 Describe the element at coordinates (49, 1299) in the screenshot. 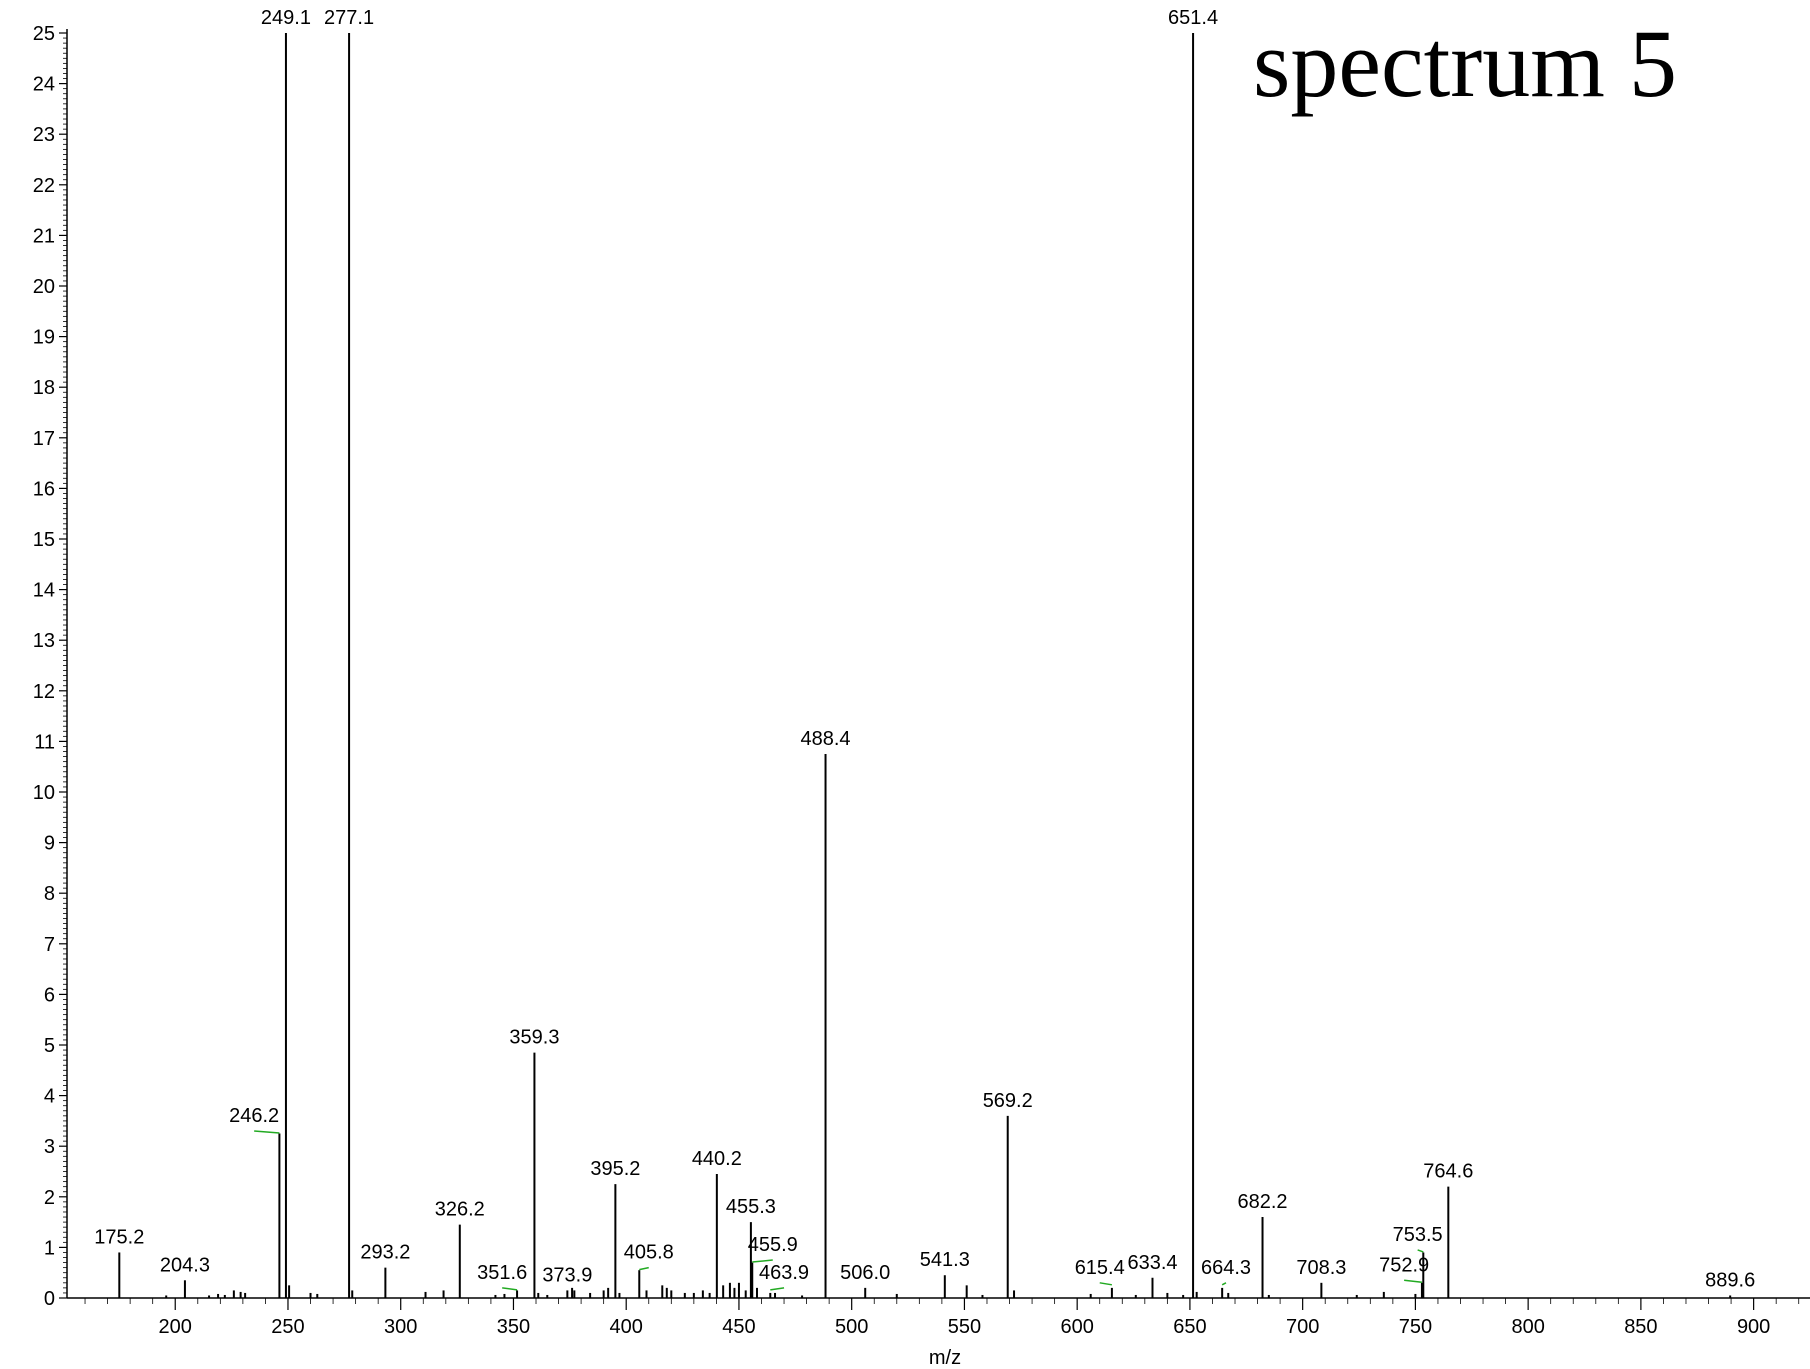

I see `y-tick-label: 0` at that location.